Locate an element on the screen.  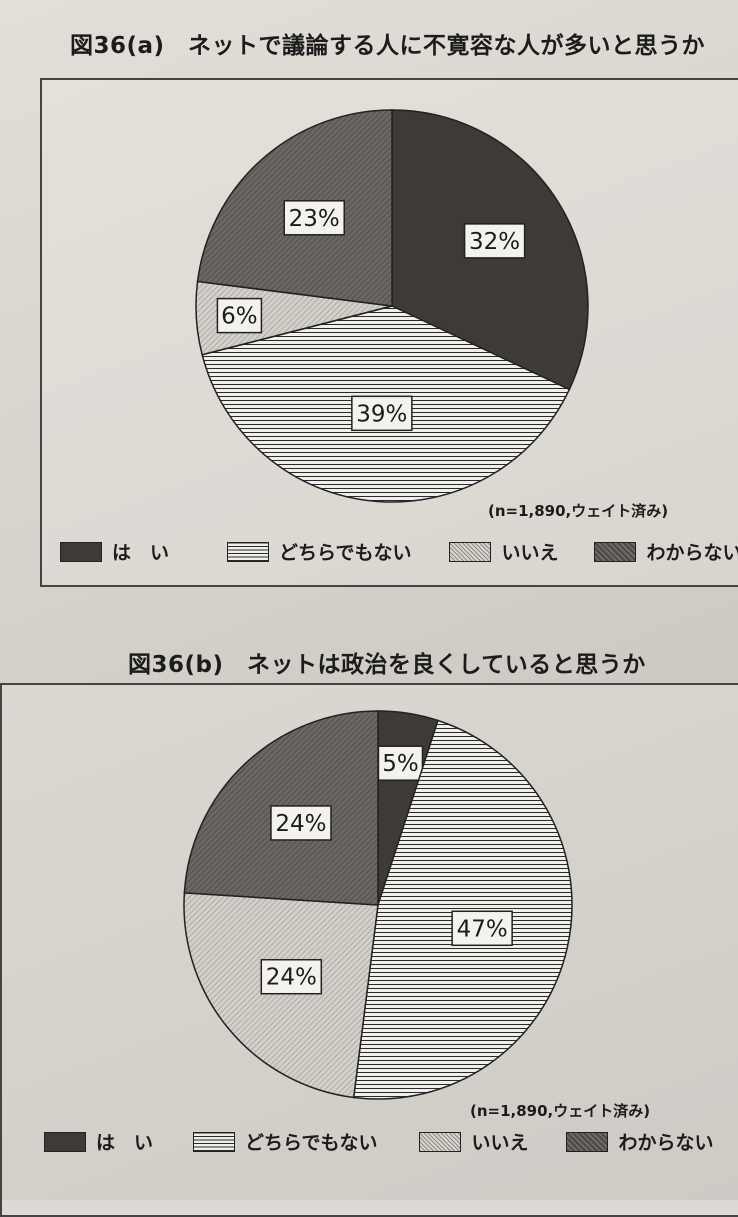
data-label-yes: 32% is located at coordinates (494, 242).